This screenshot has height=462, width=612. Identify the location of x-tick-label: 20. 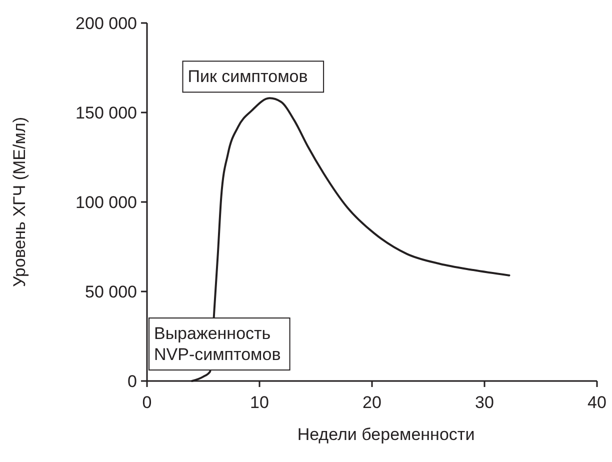
(372, 402).